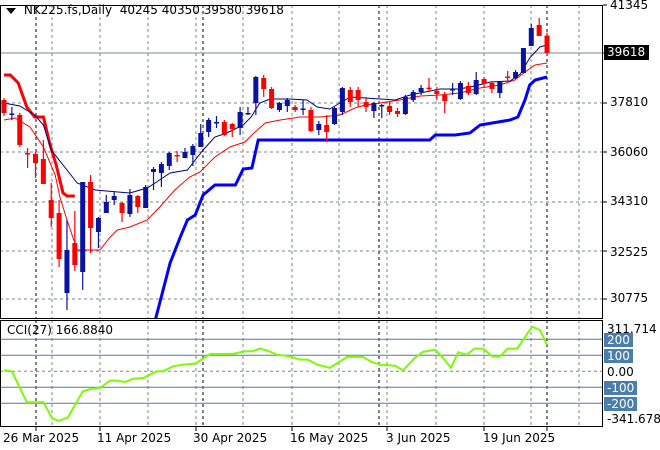 Image resolution: width=660 pixels, height=450 pixels. What do you see at coordinates (629, 201) in the screenshot?
I see `price-tick: 34310` at bounding box center [629, 201].